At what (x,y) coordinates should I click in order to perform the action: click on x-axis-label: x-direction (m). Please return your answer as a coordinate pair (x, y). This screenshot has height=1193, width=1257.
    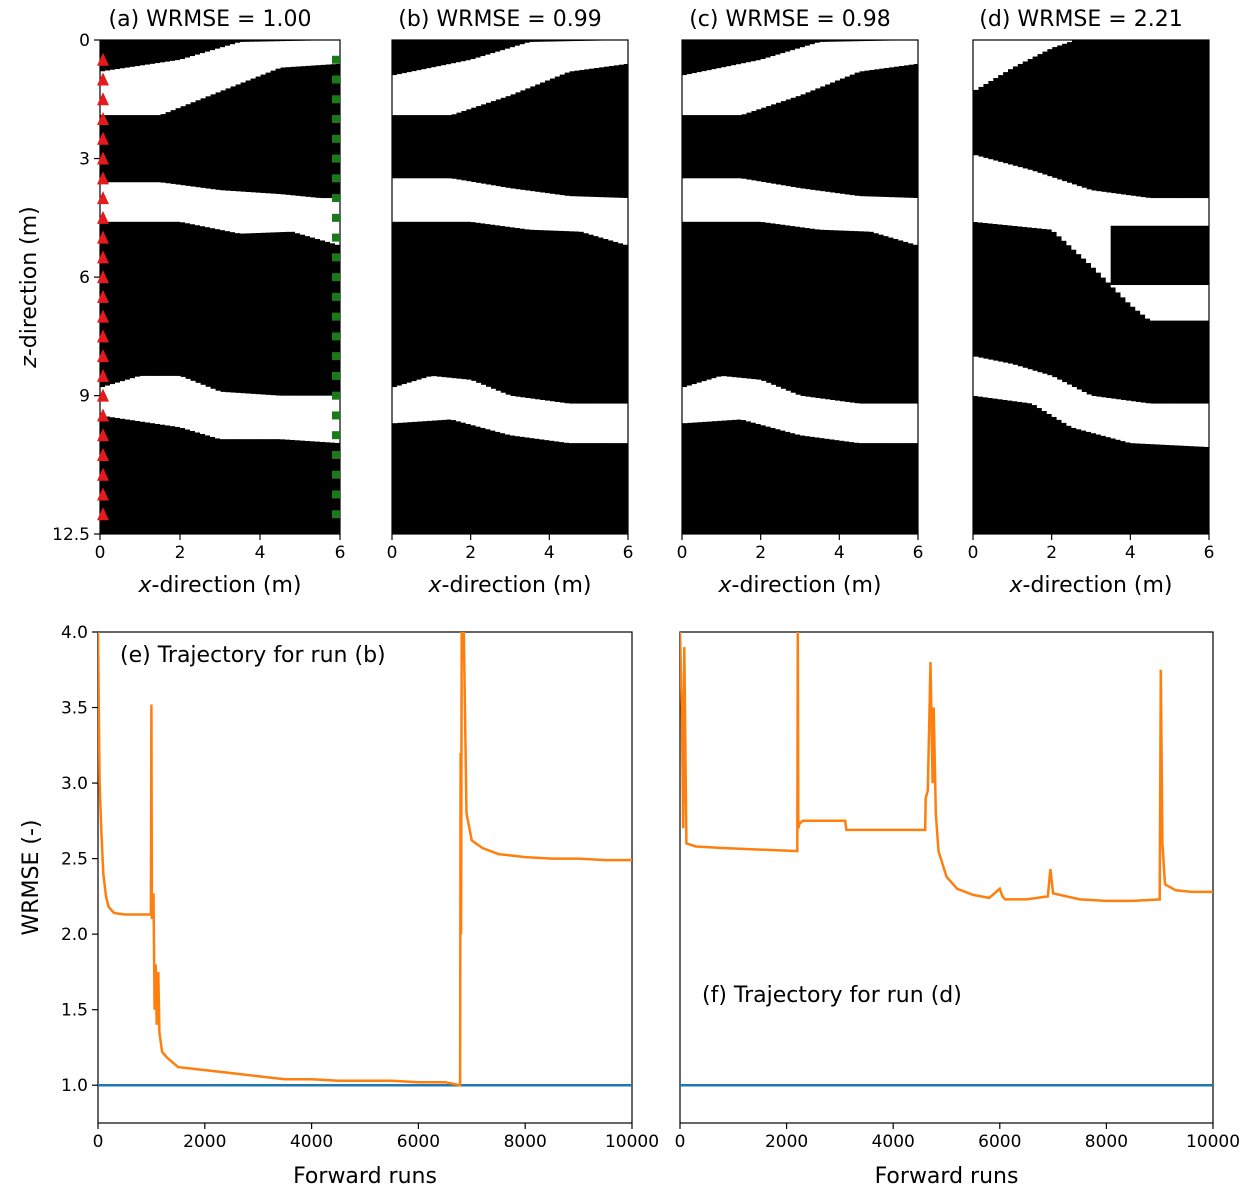
    Looking at the image, I should click on (220, 585).